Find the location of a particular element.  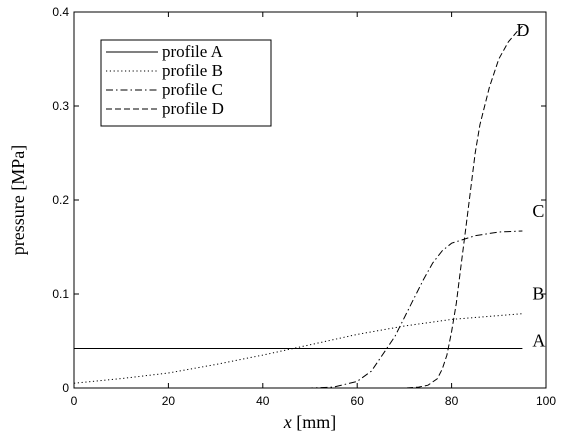

curve-label-a: A is located at coordinates (538, 341).